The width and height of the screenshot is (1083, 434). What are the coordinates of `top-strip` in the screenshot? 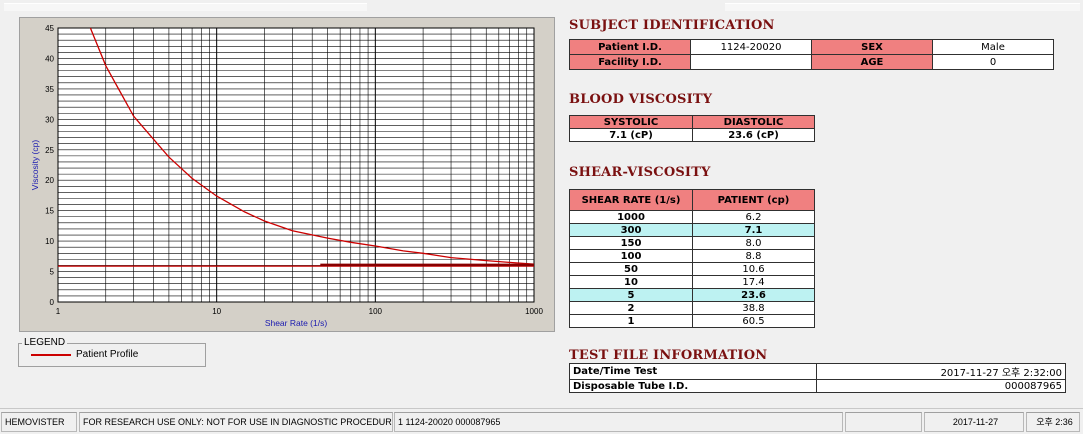 It's located at (541, 7).